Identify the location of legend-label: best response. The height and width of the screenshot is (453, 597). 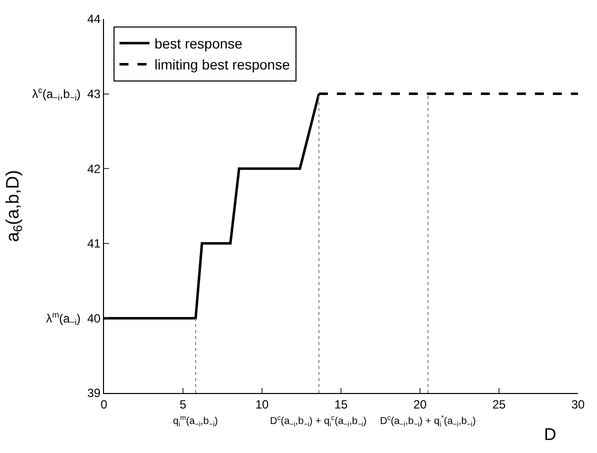
(198, 44).